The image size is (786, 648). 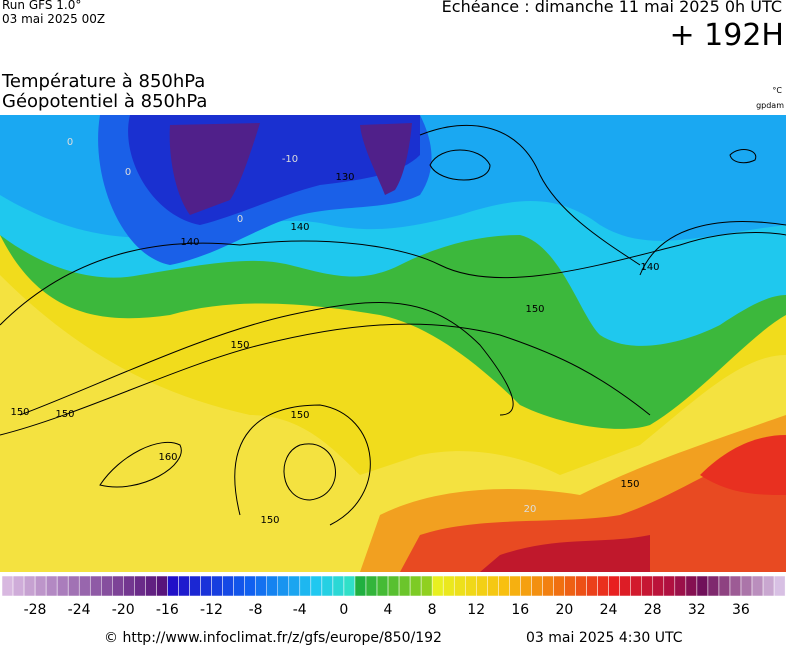 I want to click on colorbar-label: 12, so click(x=476, y=610).